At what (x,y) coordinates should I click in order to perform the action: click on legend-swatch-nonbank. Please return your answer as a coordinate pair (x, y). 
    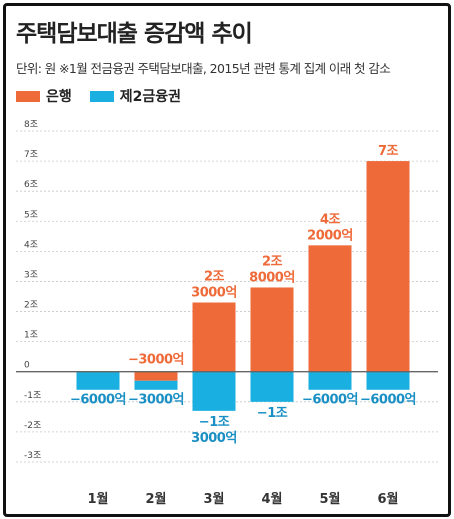
    Looking at the image, I should click on (101, 96).